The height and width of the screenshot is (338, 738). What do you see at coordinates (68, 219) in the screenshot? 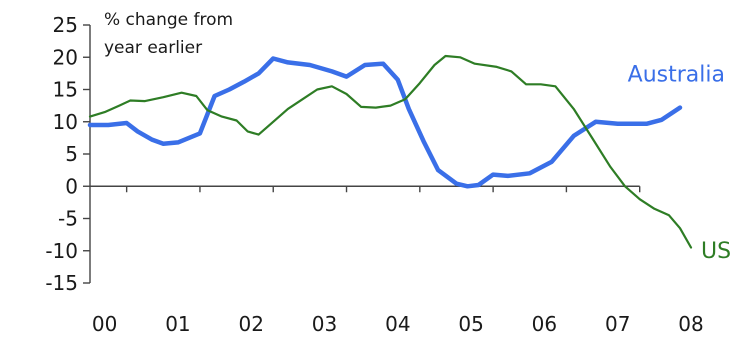
I see `y-tick-label: -5` at bounding box center [68, 219].